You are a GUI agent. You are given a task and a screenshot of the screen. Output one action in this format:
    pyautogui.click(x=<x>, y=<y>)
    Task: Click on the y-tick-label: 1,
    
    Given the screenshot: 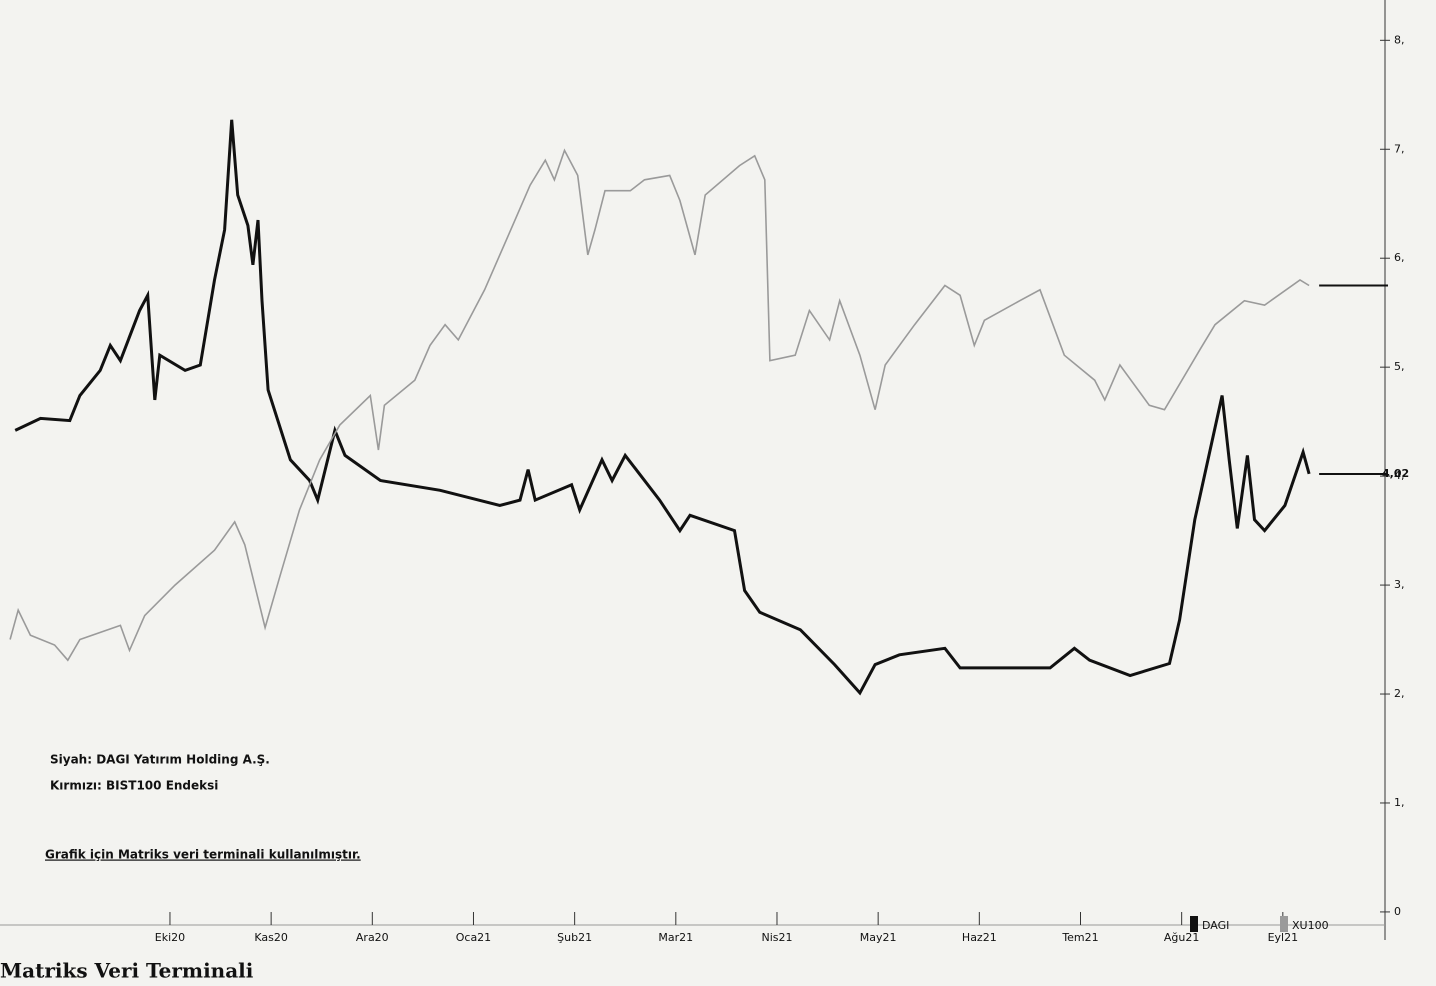 What is the action you would take?
    pyautogui.click(x=1399, y=802)
    